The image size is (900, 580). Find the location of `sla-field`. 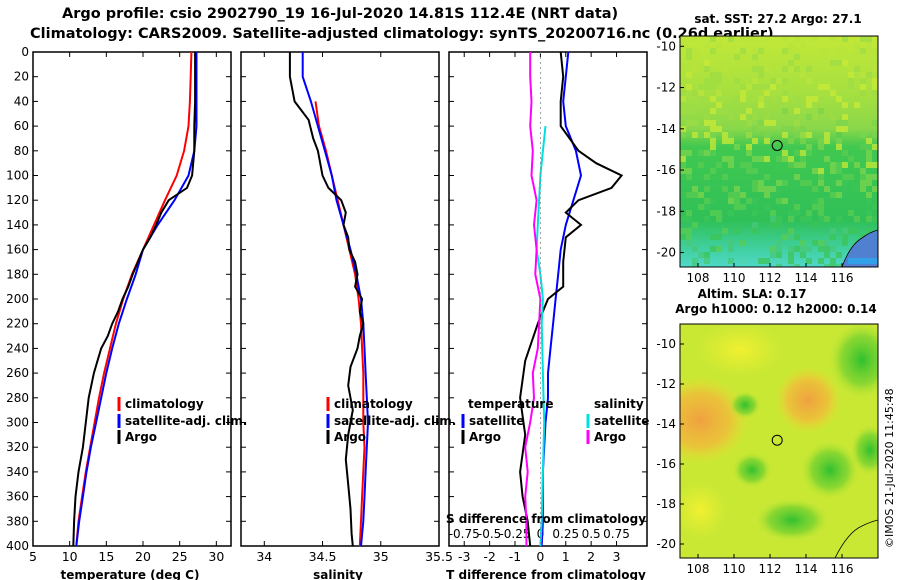

sla-field is located at coordinates (779, 441).